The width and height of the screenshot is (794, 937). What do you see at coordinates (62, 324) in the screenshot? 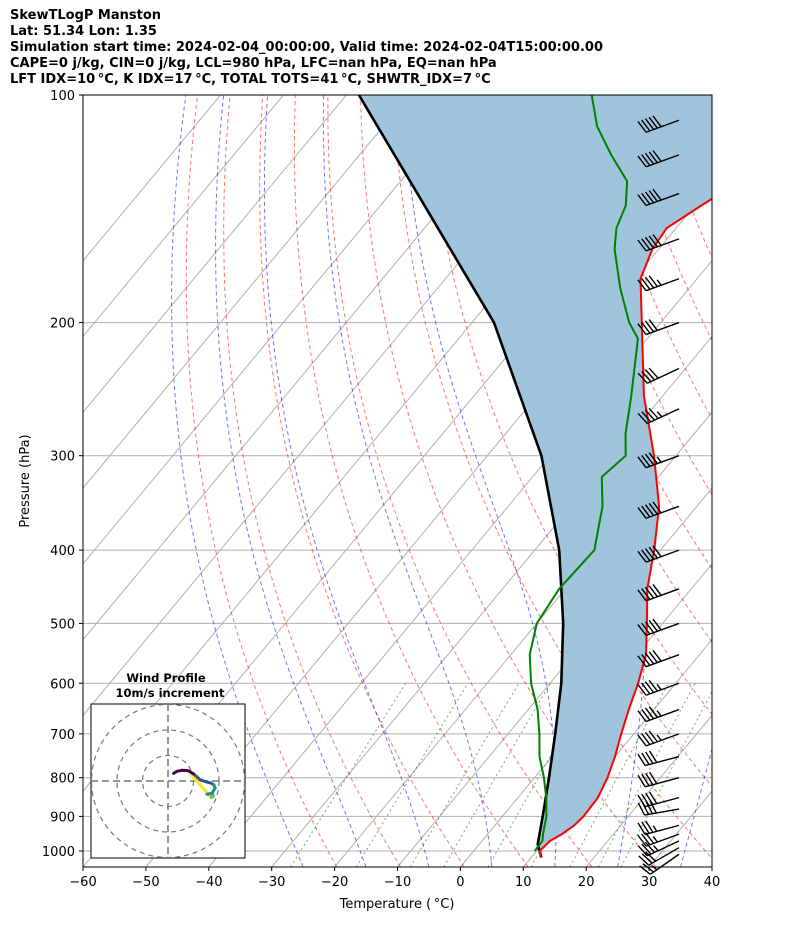
I see `y-tick-label: 200` at bounding box center [62, 324].